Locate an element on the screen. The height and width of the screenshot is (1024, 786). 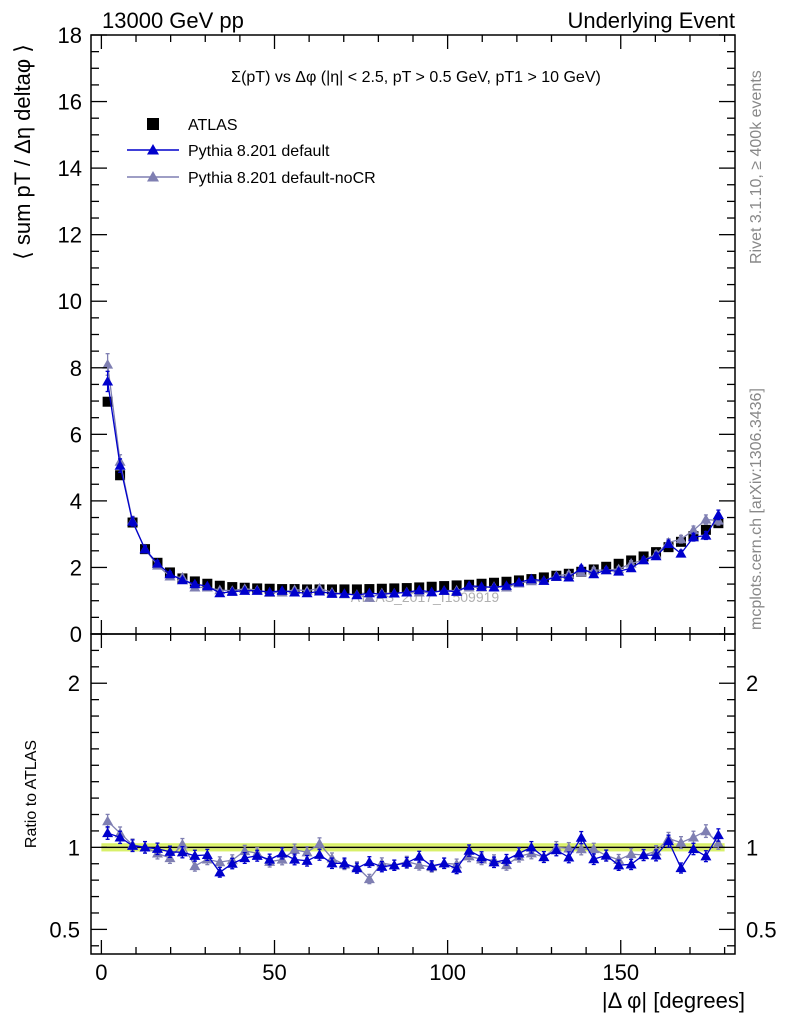
ratio-y-tick-label-right: 0.5 is located at coordinates (761, 929).